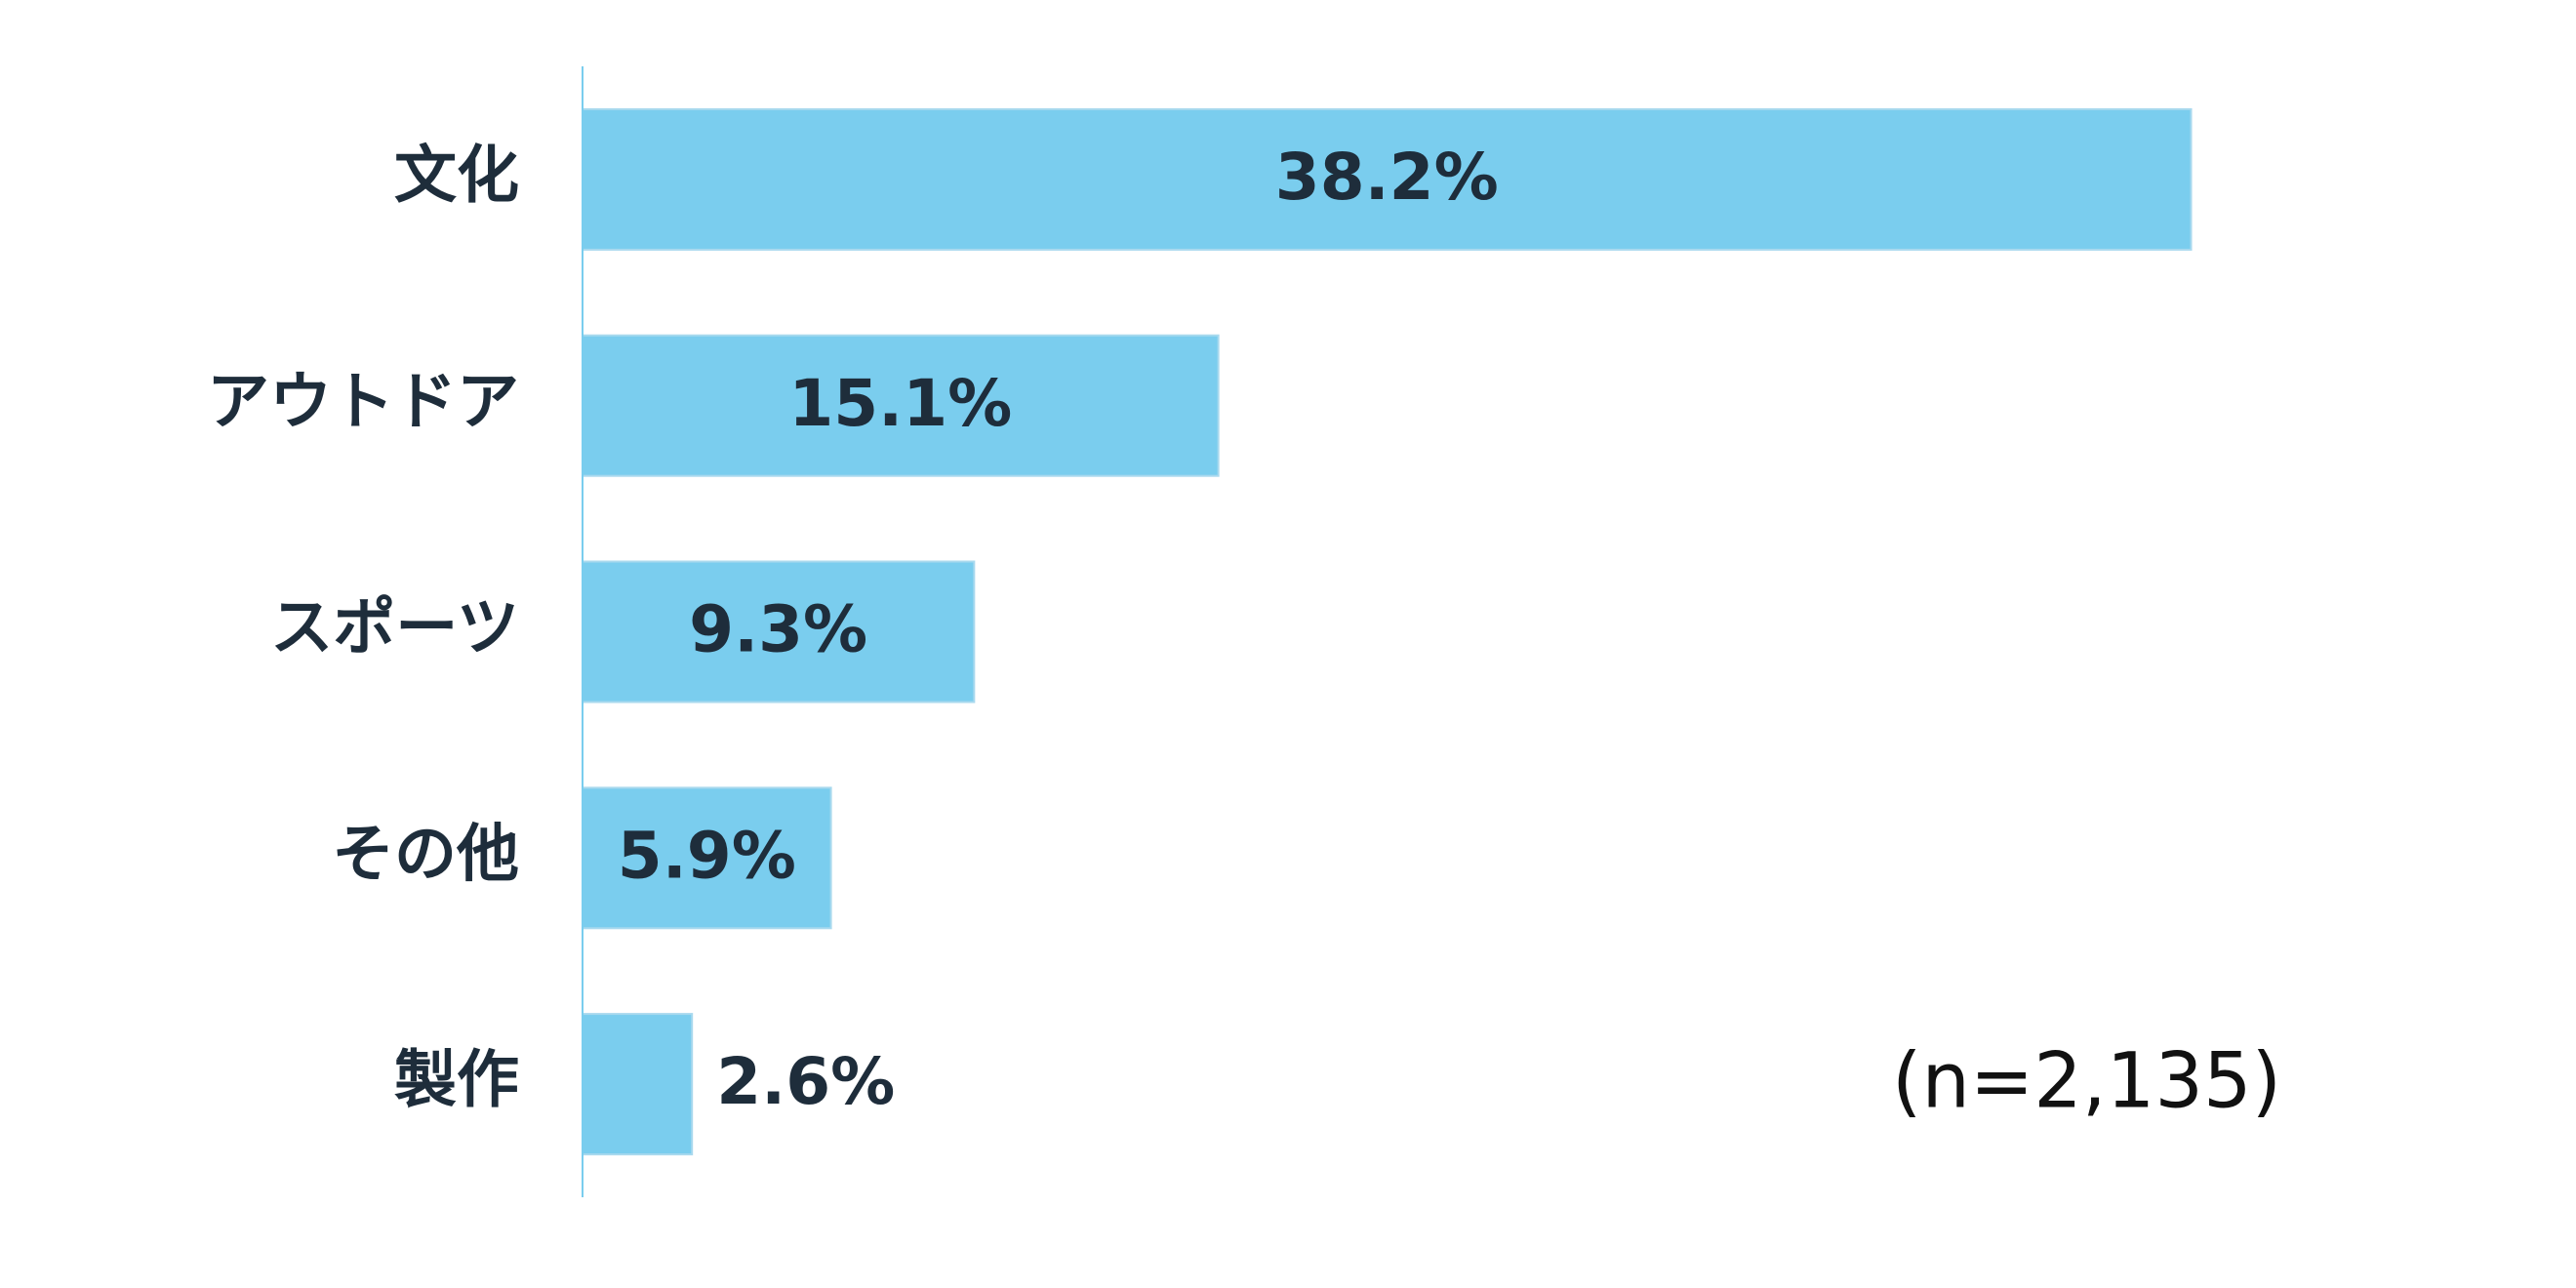 Image resolution: width=2576 pixels, height=1288 pixels. I want to click on annotation: (n=2,135), so click(2086, 1081).